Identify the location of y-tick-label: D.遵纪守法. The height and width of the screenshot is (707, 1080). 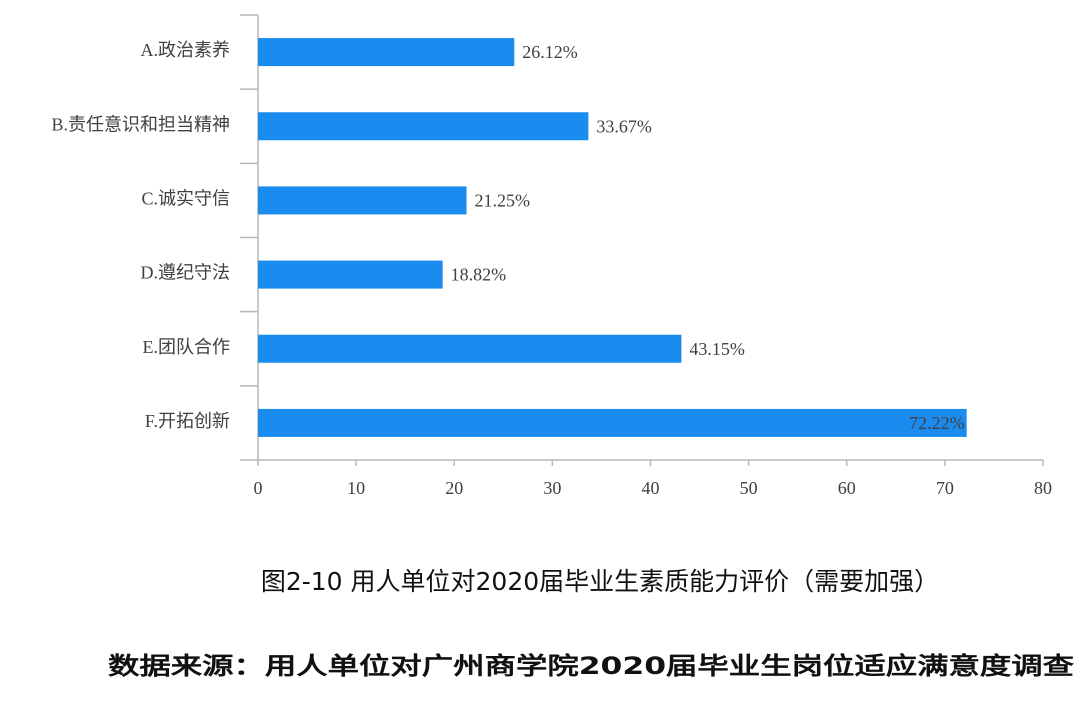
(186, 273).